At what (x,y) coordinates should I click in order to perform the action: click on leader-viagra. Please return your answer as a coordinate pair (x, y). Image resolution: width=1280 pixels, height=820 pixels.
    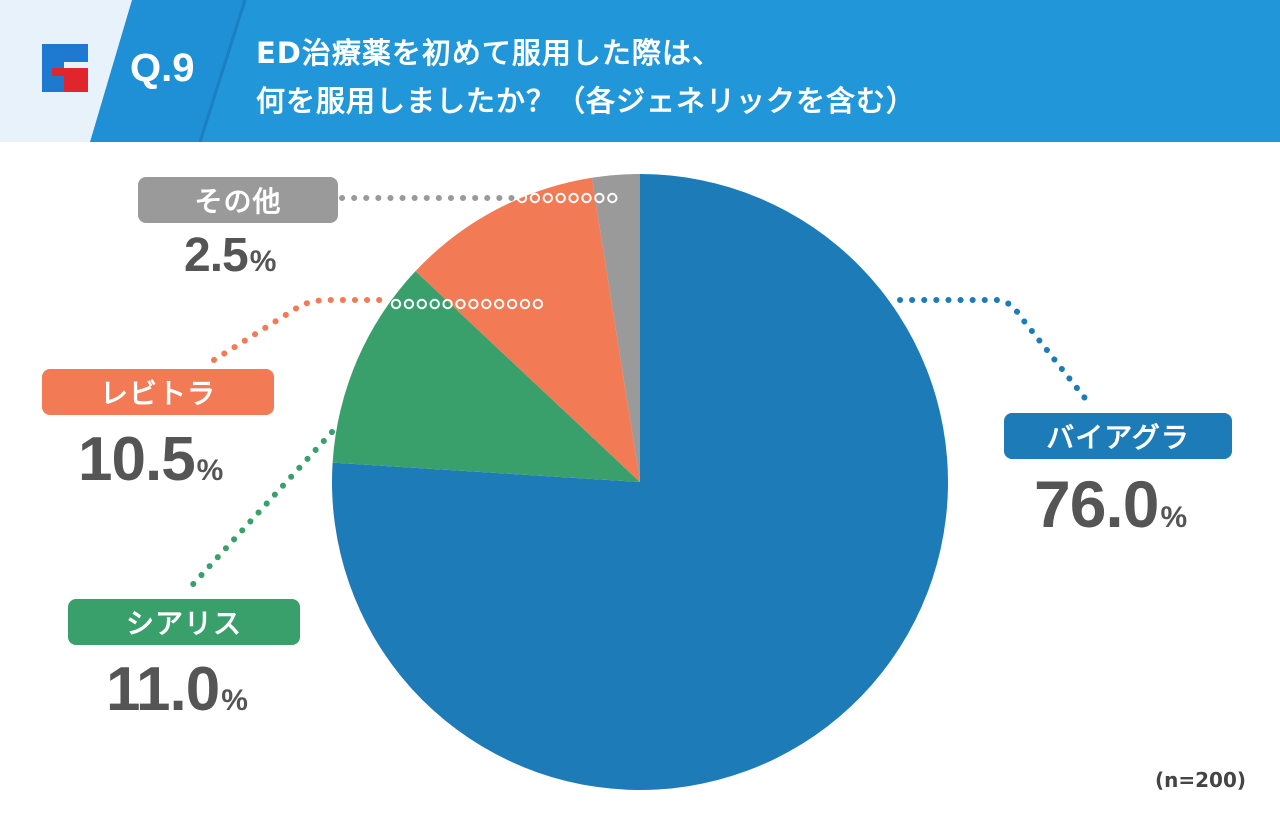
    Looking at the image, I should click on (994, 351).